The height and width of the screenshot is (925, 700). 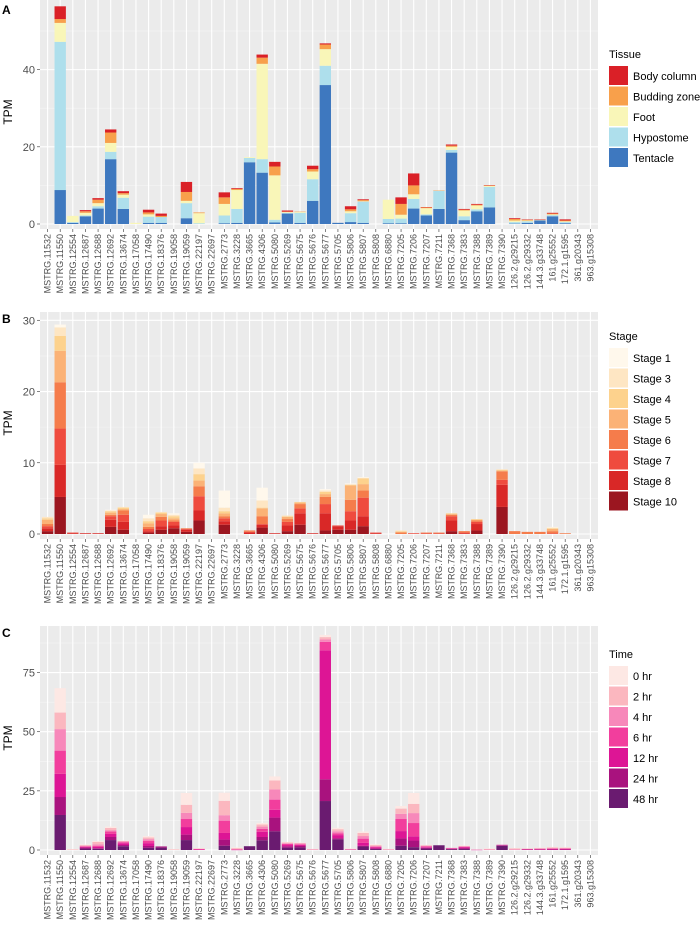 What do you see at coordinates (515, 571) in the screenshot?
I see `x-tick-label: 126.2.g29215` at bounding box center [515, 571].